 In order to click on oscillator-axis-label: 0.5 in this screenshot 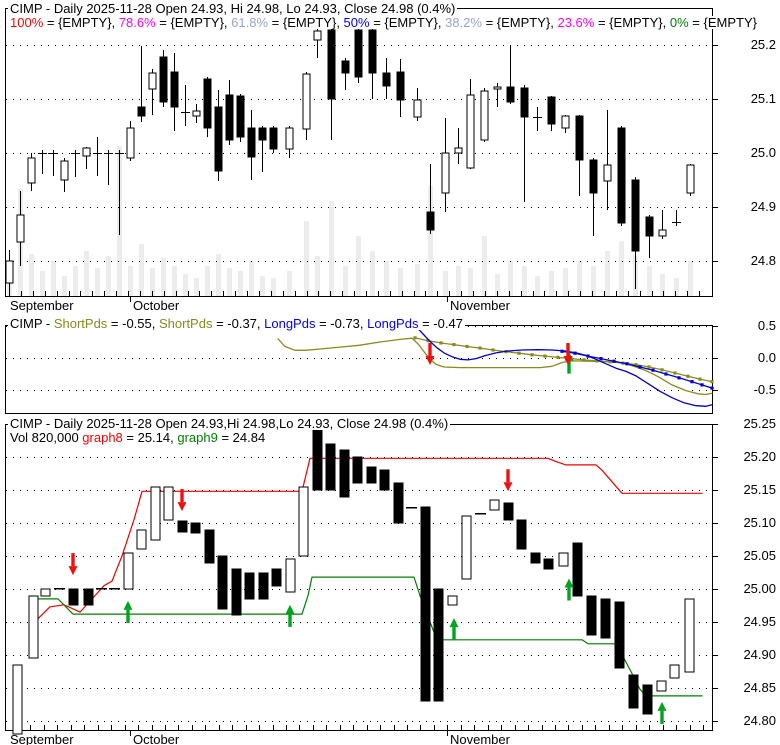, I will do `click(766, 325)`.